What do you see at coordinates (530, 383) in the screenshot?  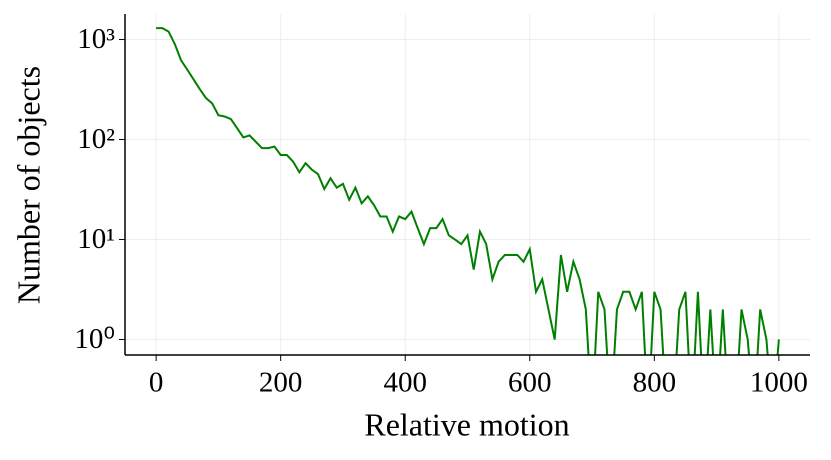 I see `x-tick-label: 600` at bounding box center [530, 383].